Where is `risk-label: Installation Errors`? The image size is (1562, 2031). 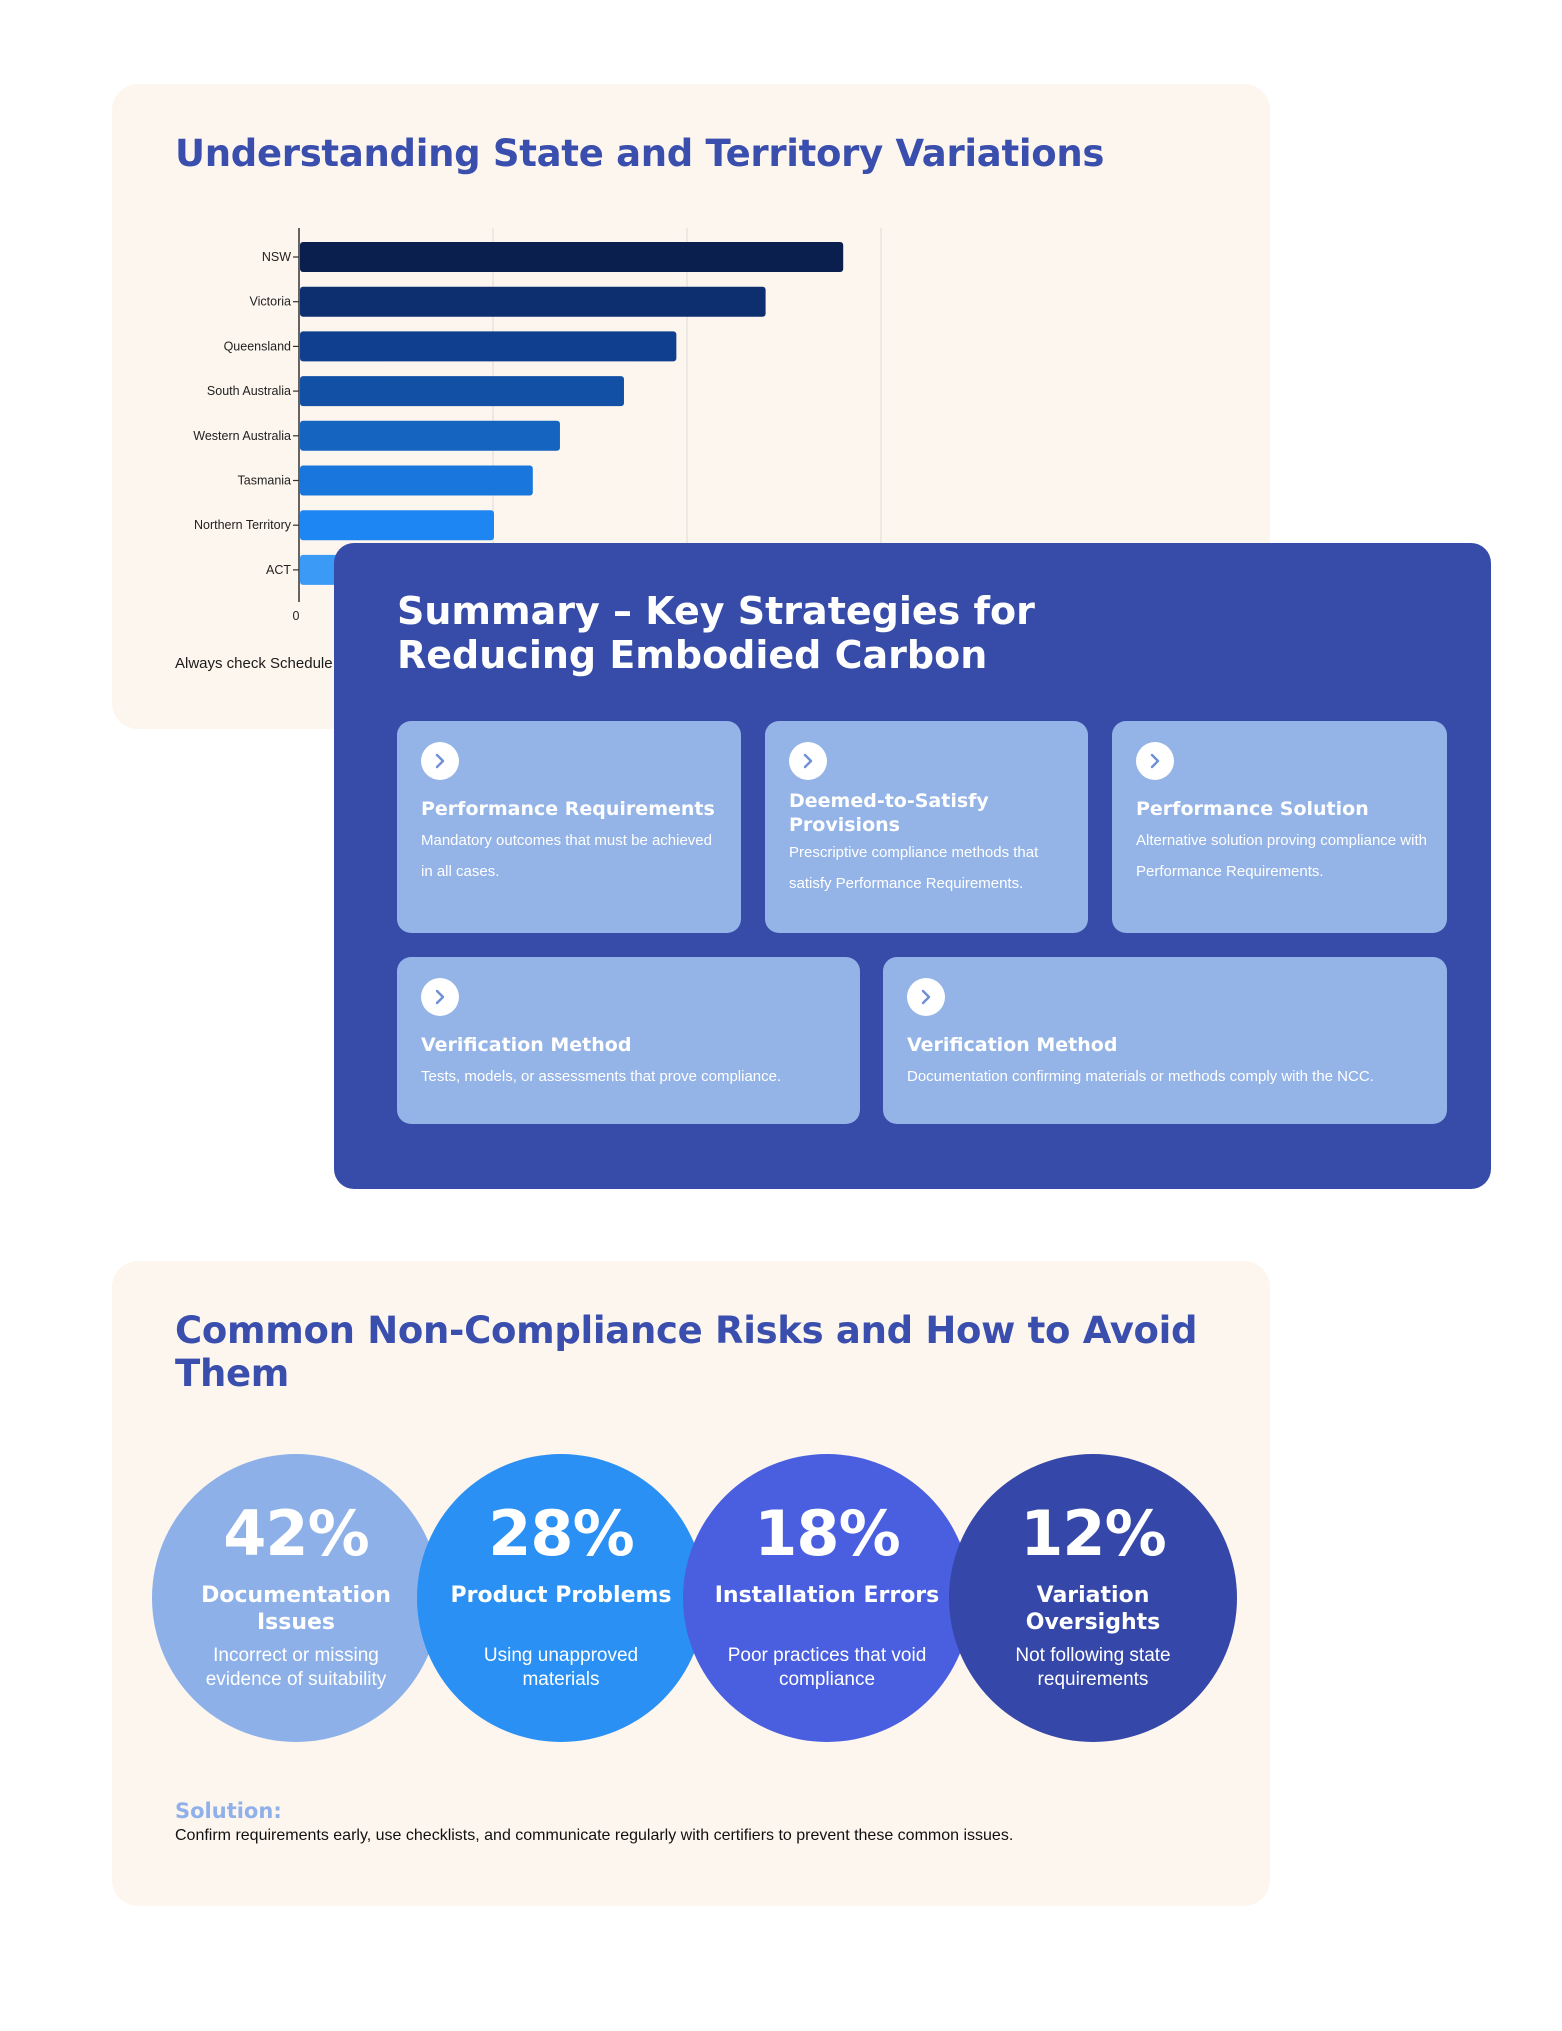
risk-label: Installation Errors is located at coordinates (827, 1595).